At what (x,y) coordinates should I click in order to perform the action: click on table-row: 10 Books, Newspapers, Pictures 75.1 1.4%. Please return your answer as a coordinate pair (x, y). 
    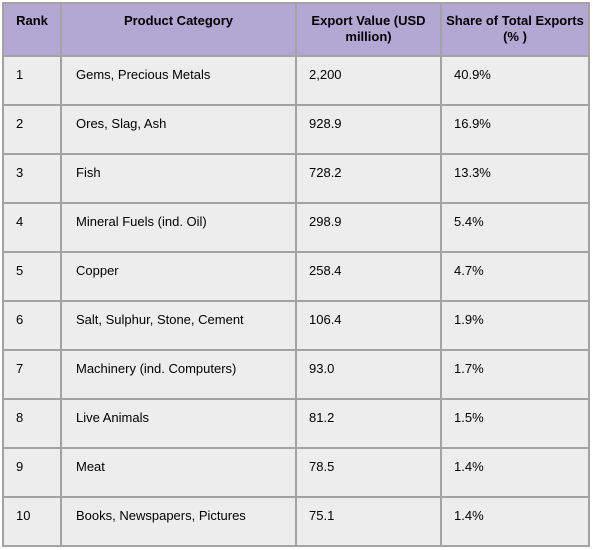
    Looking at the image, I should click on (296, 521).